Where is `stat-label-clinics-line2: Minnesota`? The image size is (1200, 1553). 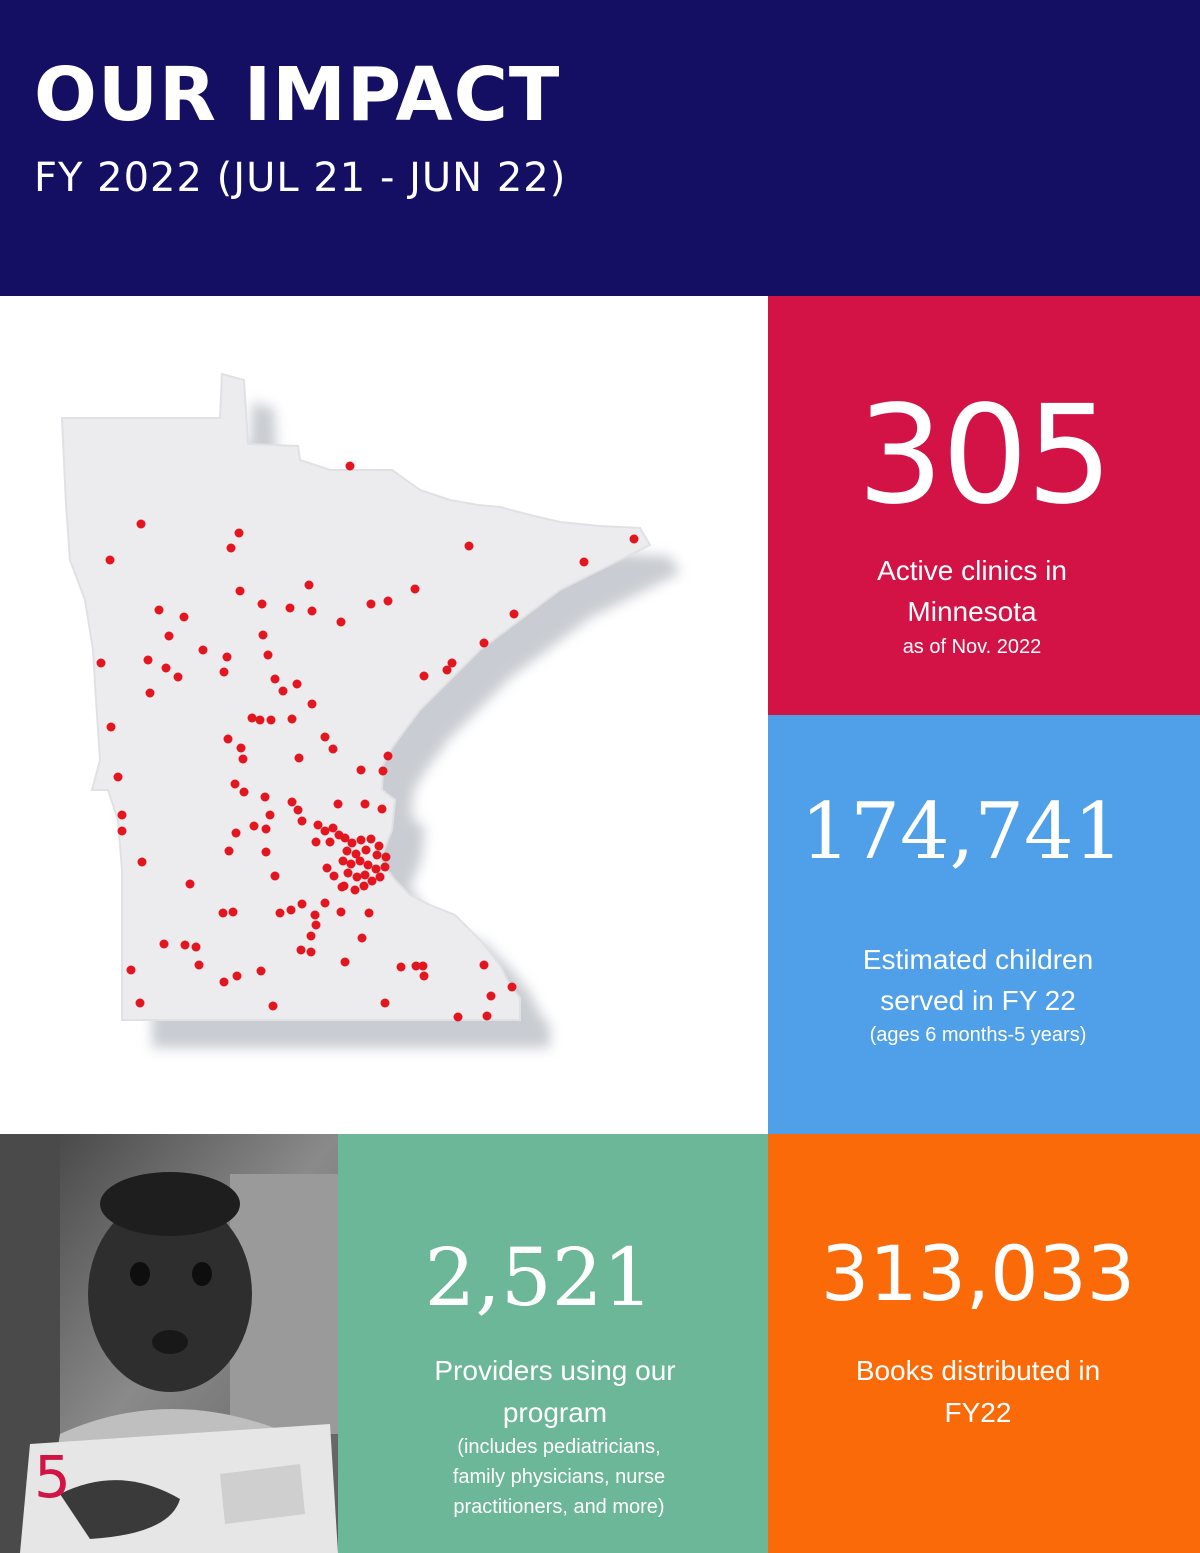 stat-label-clinics-line2: Minnesota is located at coordinates (972, 611).